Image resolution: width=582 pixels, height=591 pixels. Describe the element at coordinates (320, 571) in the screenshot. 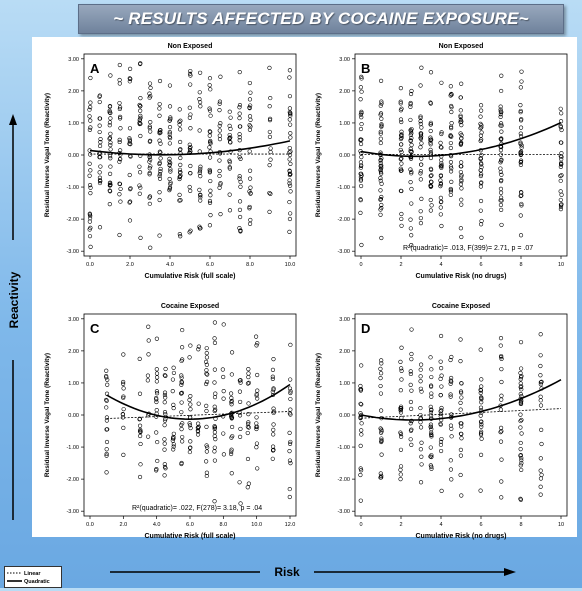

I see `risk-axis-label: Risk` at that location.